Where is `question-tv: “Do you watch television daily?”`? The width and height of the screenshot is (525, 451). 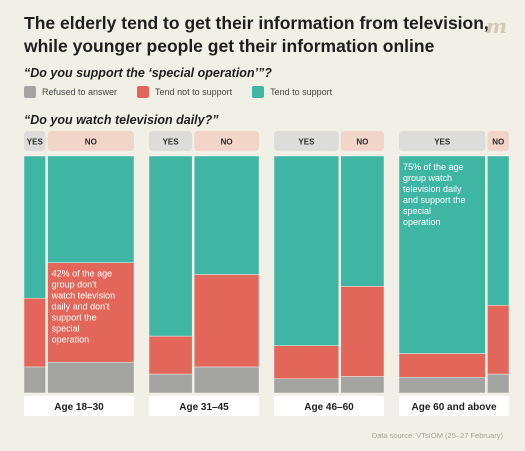 question-tv: “Do you watch television daily?” is located at coordinates (121, 120).